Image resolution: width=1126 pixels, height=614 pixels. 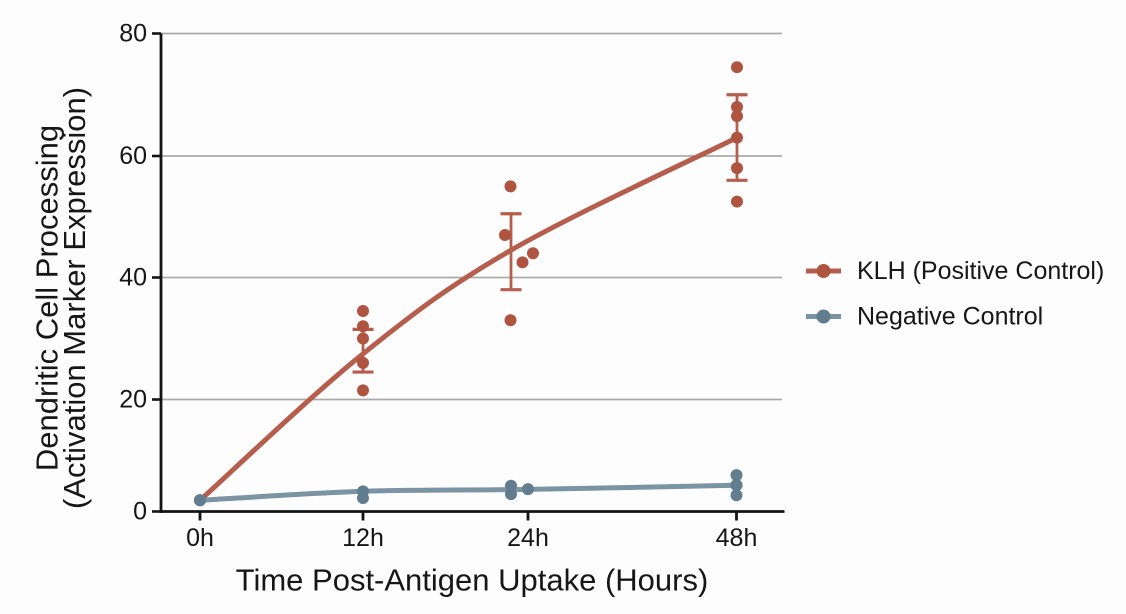 I want to click on legend-dot-swatch-klh, so click(x=823, y=271).